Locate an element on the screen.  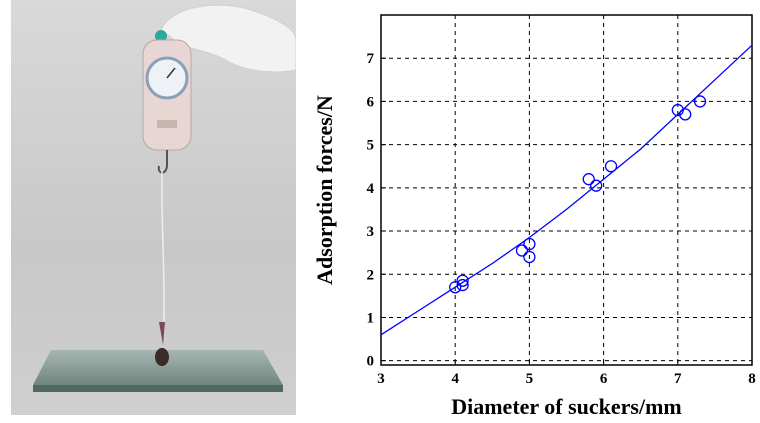
string-icon is located at coordinates (163, 250).